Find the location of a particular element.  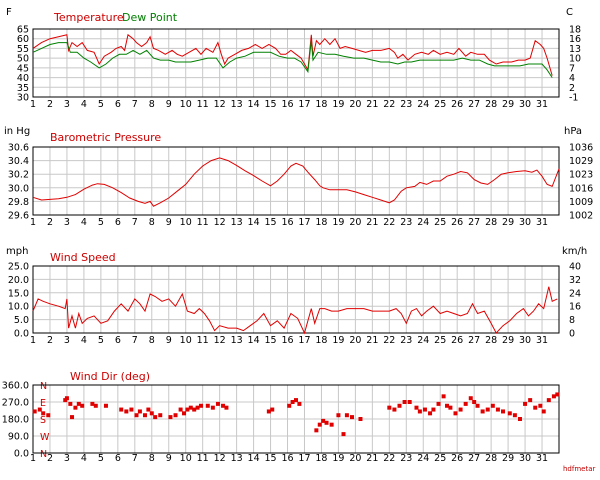

y-tick-label: 20.0 is located at coordinates (18, 280).